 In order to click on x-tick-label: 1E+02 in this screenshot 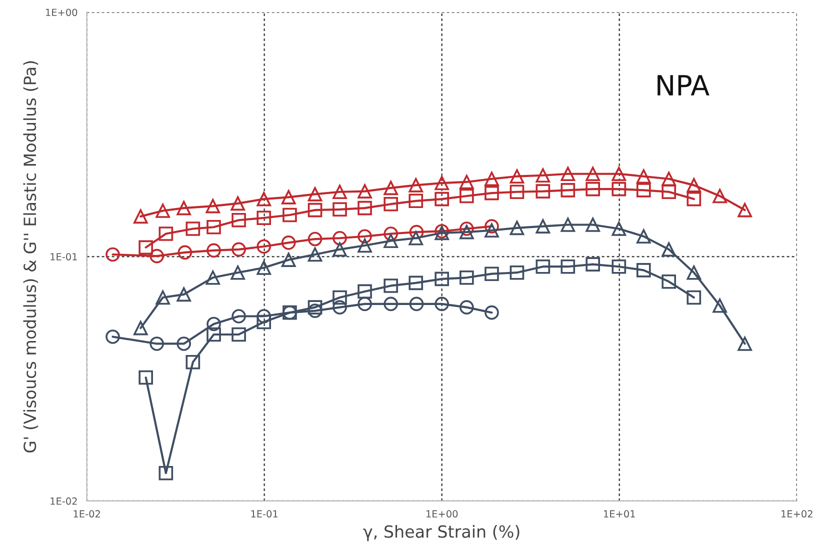, I will do `click(797, 514)`.